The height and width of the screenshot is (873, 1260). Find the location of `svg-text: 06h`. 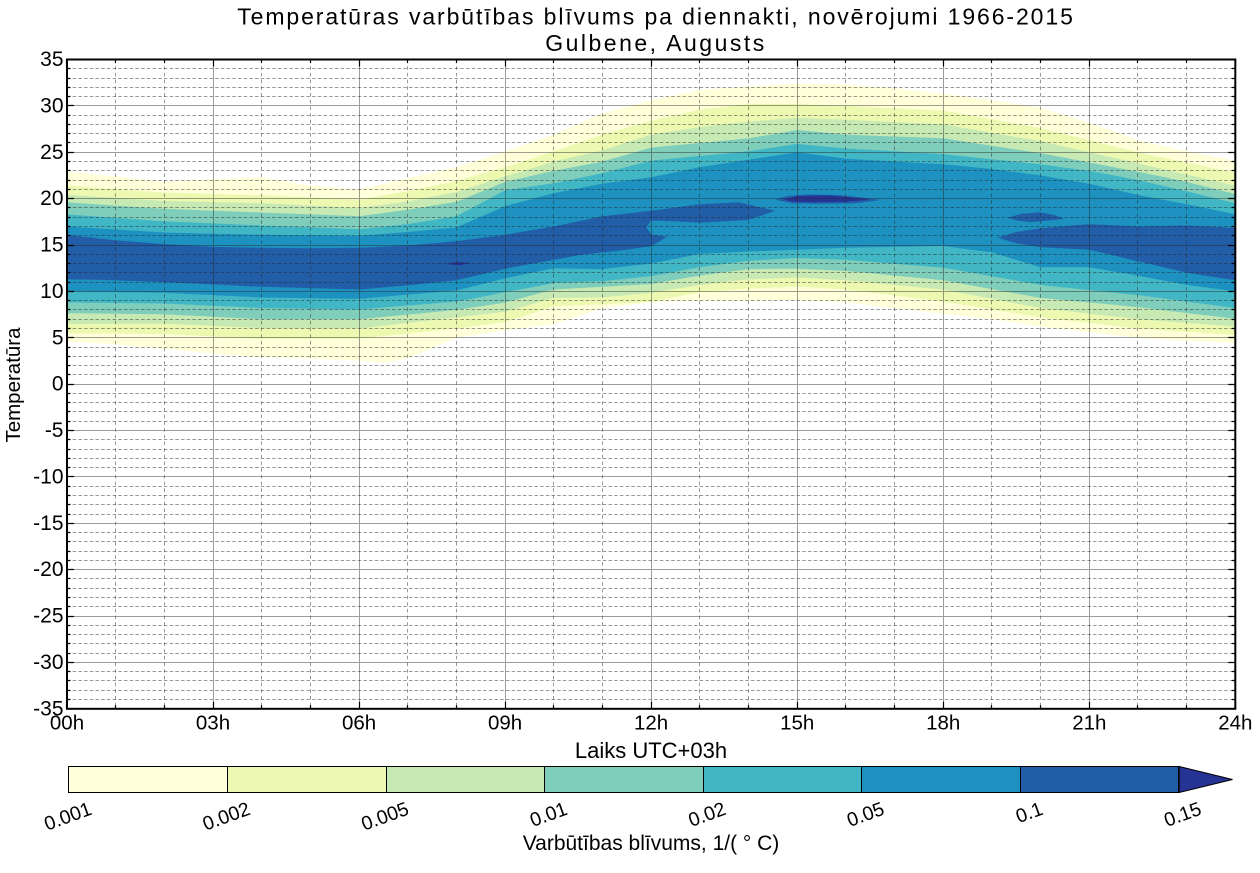

svg-text: 06h is located at coordinates (359, 723).